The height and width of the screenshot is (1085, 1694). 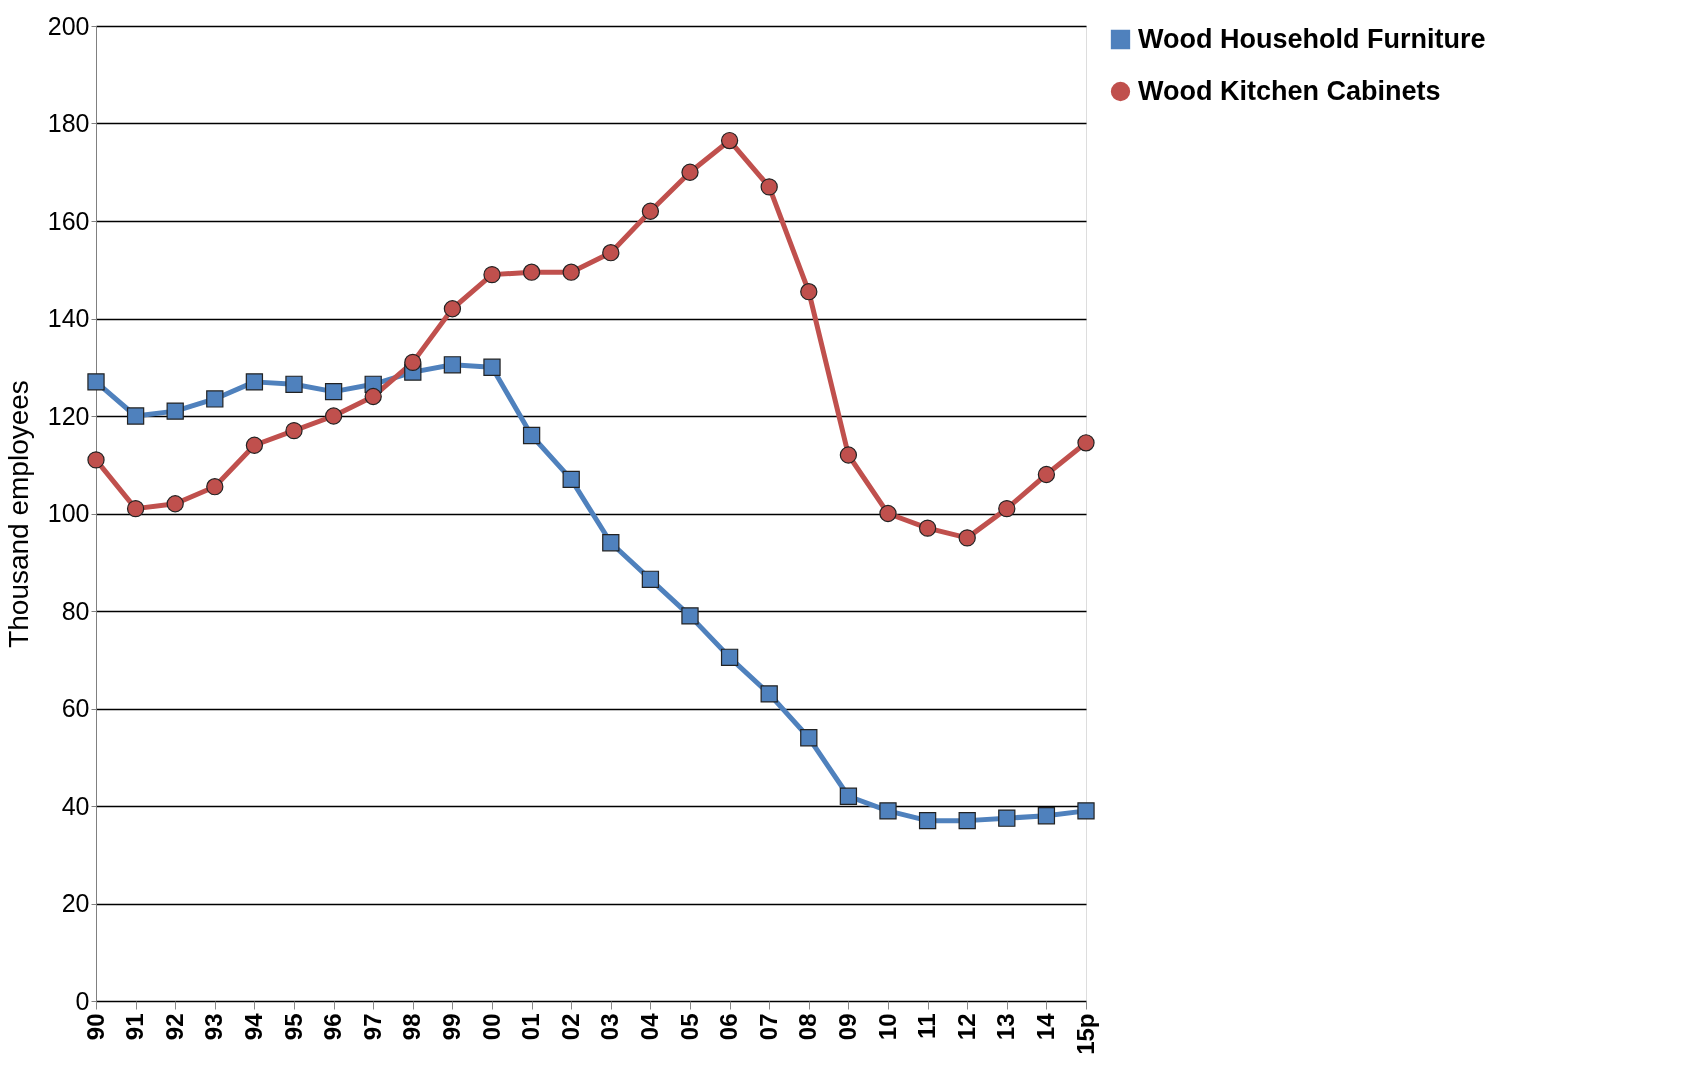 What do you see at coordinates (610, 1027) in the screenshot?
I see `x-tick-label: 03` at bounding box center [610, 1027].